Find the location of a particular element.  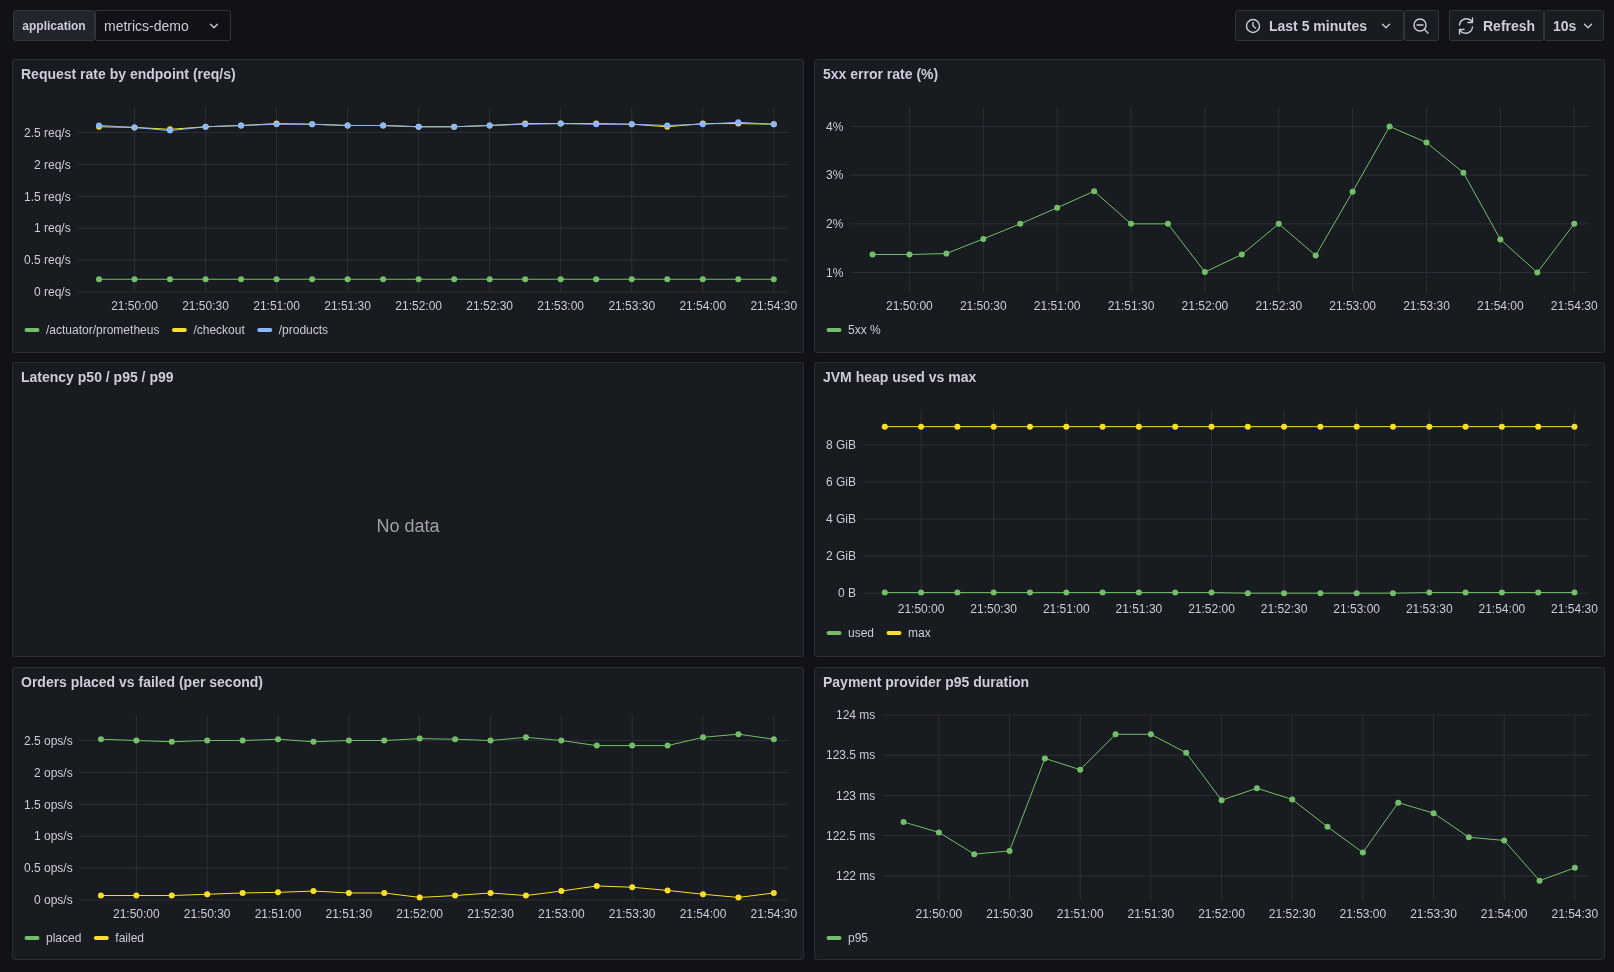

legend-label: p95 is located at coordinates (858, 938).